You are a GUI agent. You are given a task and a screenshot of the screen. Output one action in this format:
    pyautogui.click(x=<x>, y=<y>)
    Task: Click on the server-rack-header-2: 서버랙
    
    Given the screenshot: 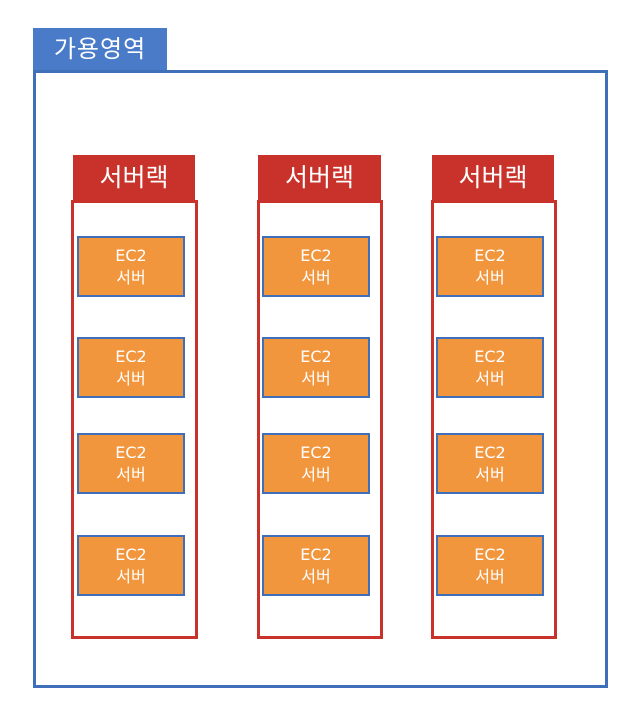 What is the action you would take?
    pyautogui.click(x=319, y=177)
    